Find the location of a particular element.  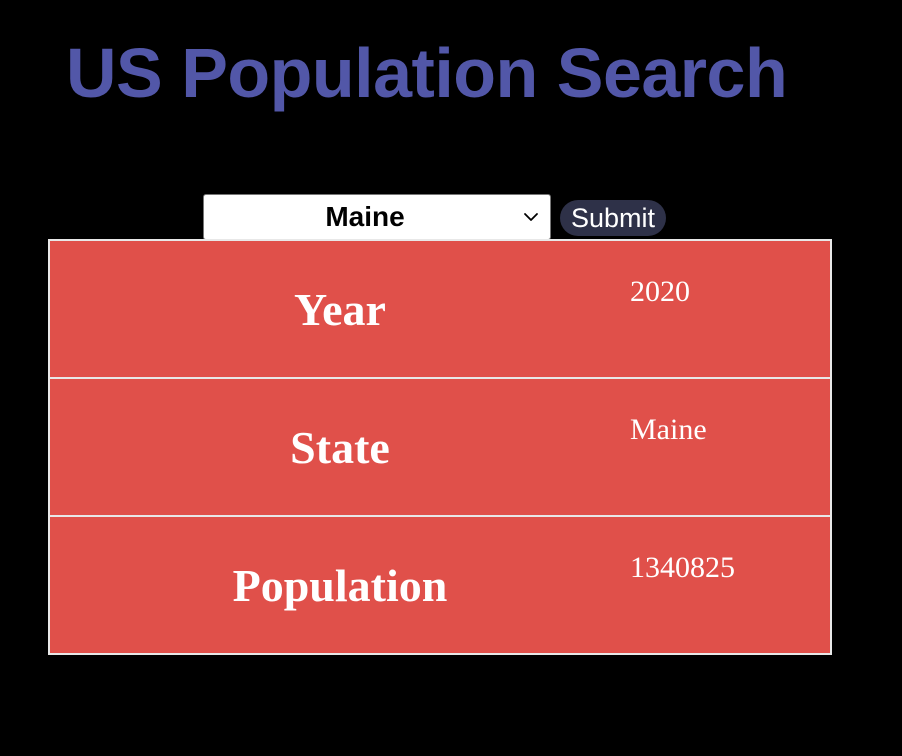

state-value: Maine is located at coordinates (668, 429).